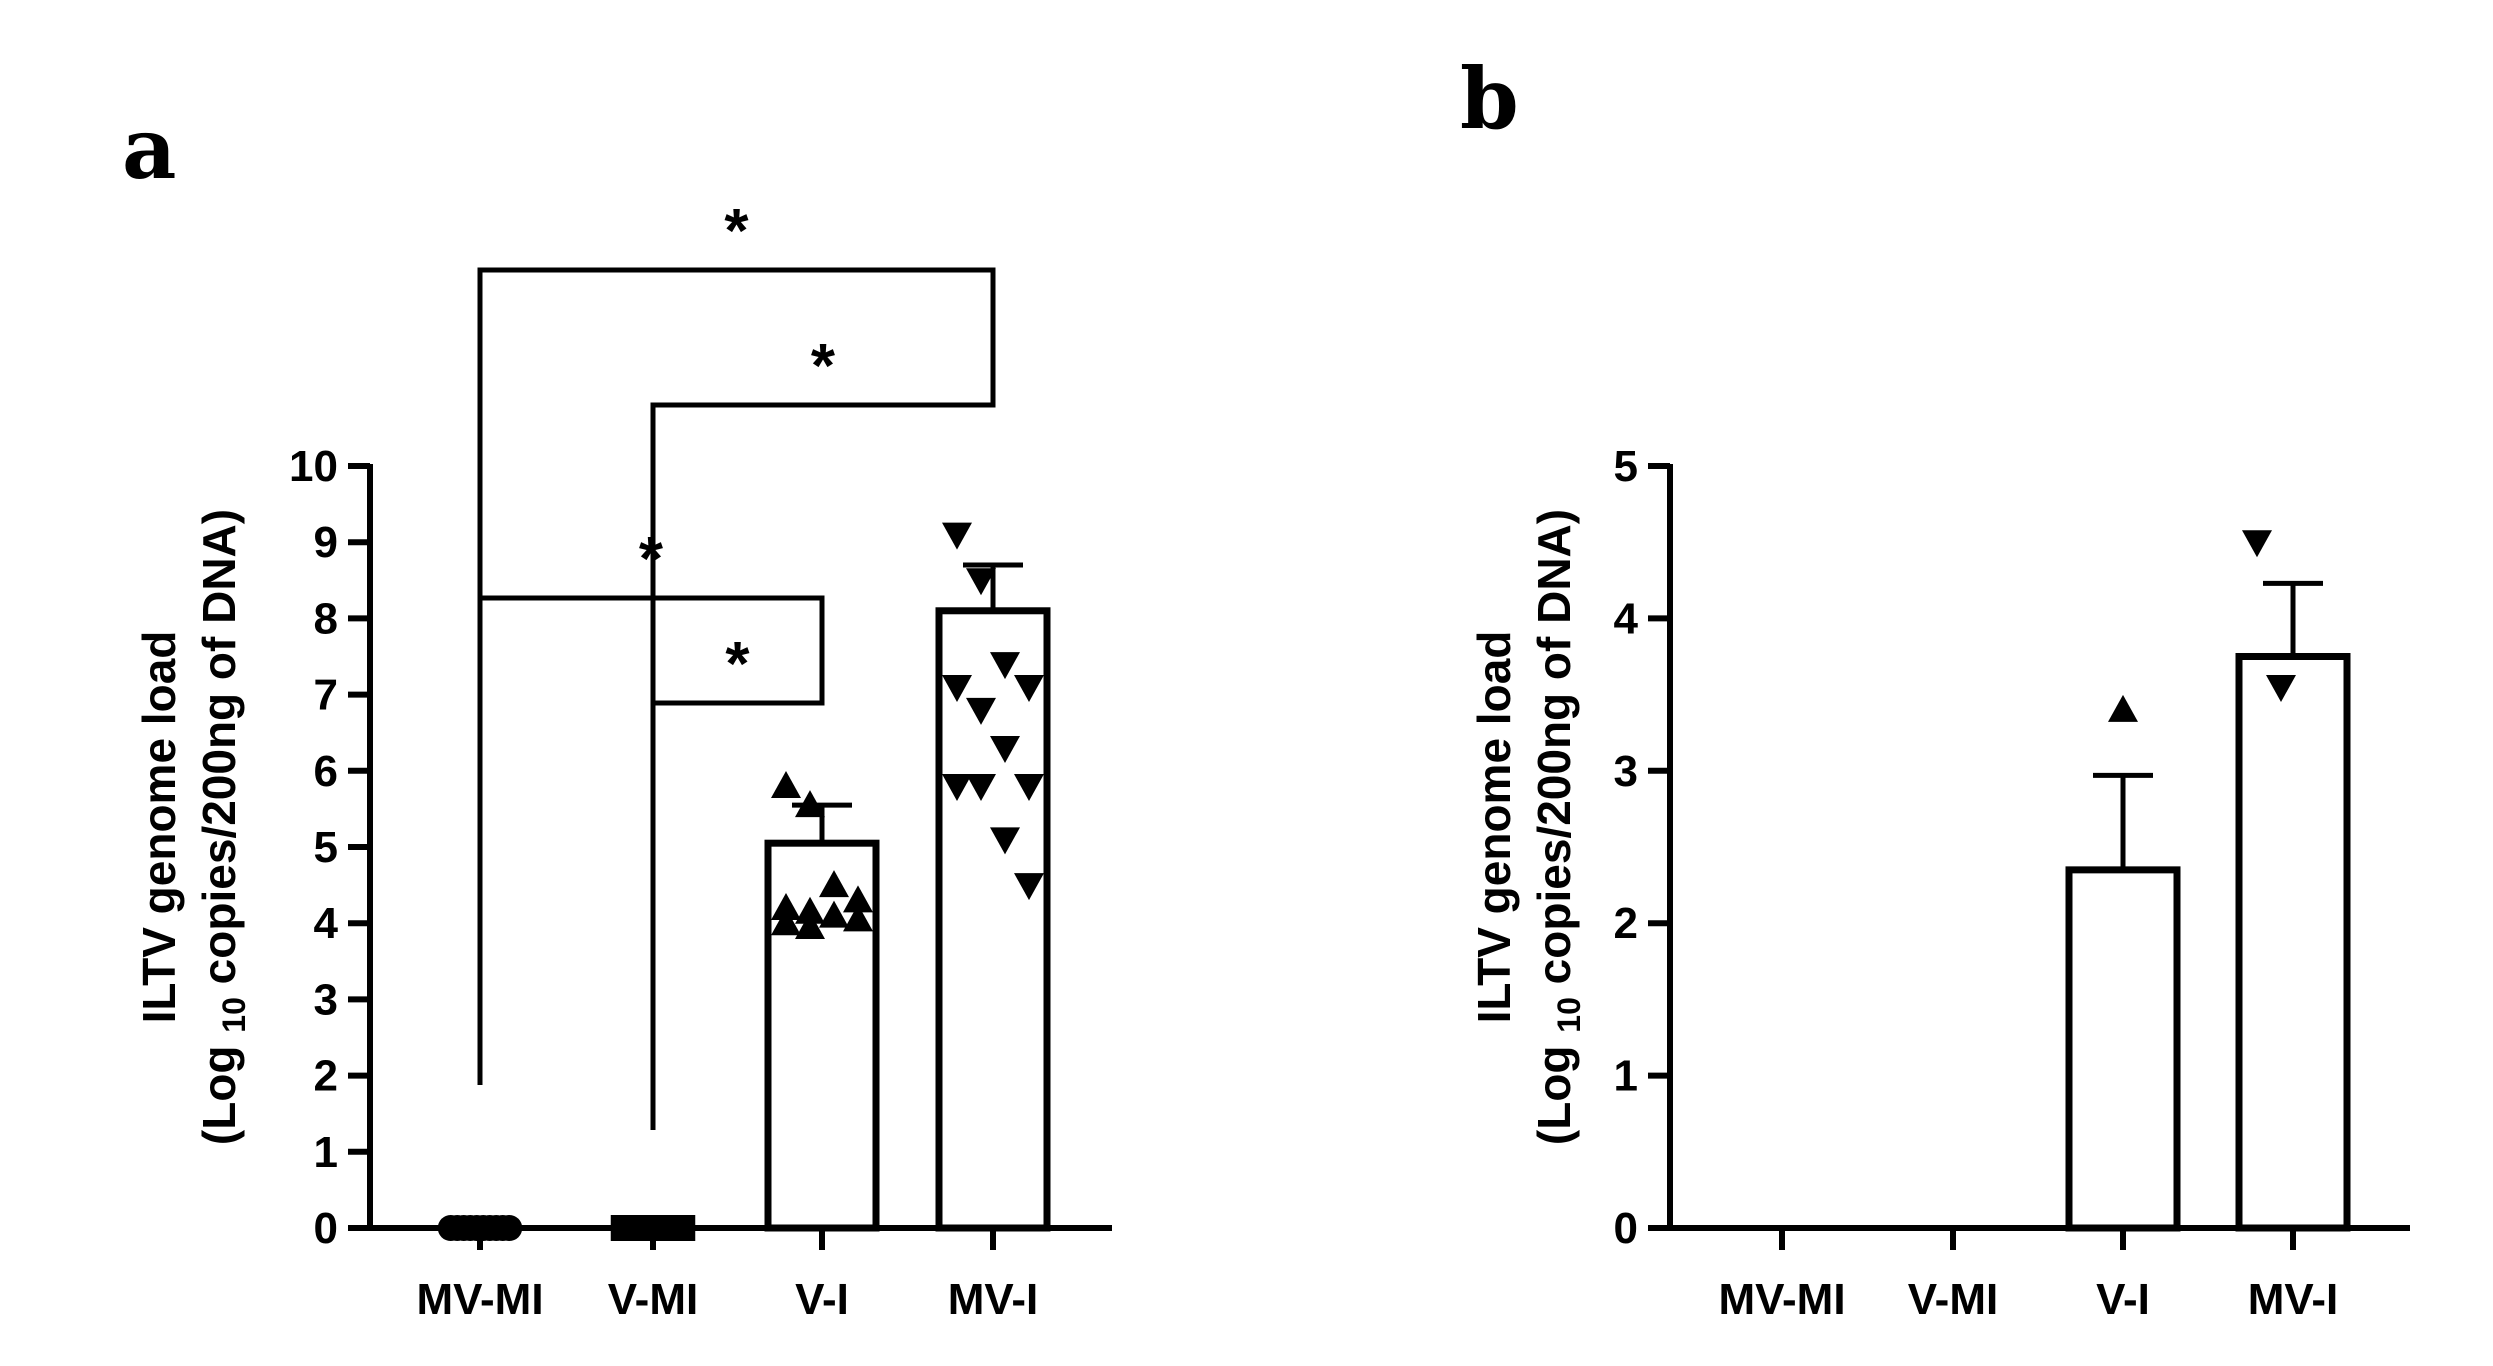 Image resolution: width=2493 pixels, height=1366 pixels. I want to click on y-tick-label: 6, so click(326, 771).